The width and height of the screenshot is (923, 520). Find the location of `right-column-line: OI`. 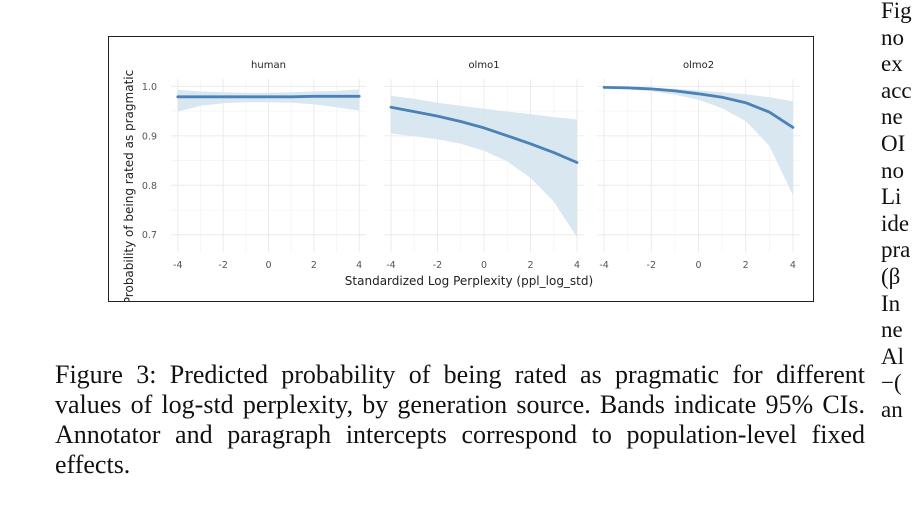

right-column-line: OI is located at coordinates (893, 143).